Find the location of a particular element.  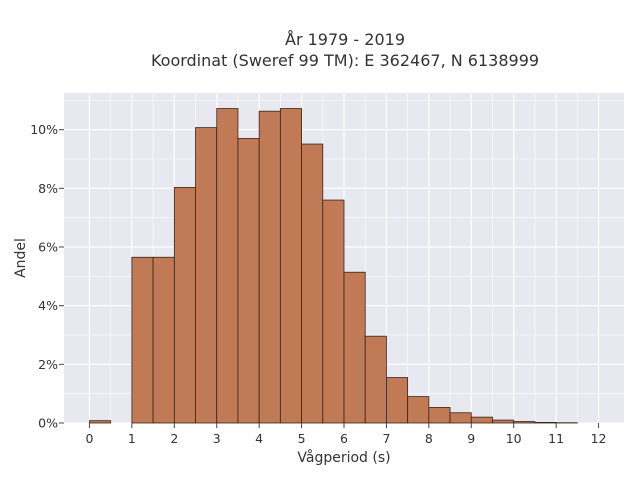

y-axis-label: Andel is located at coordinates (21, 258).